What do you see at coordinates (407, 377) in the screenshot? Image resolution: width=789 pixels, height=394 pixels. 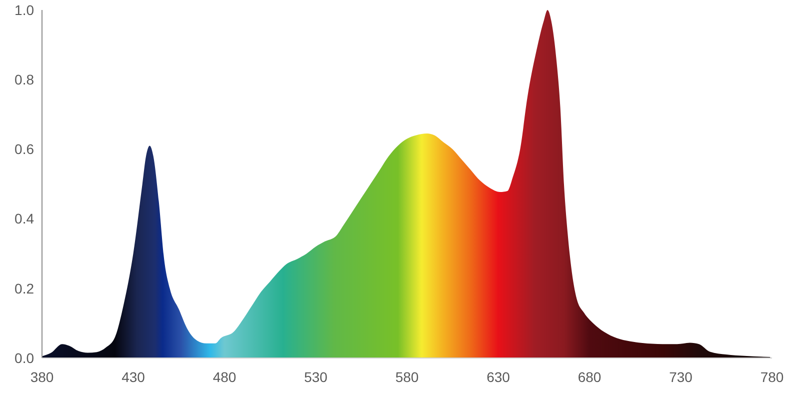 I see `x-tick-label: 580` at bounding box center [407, 377].